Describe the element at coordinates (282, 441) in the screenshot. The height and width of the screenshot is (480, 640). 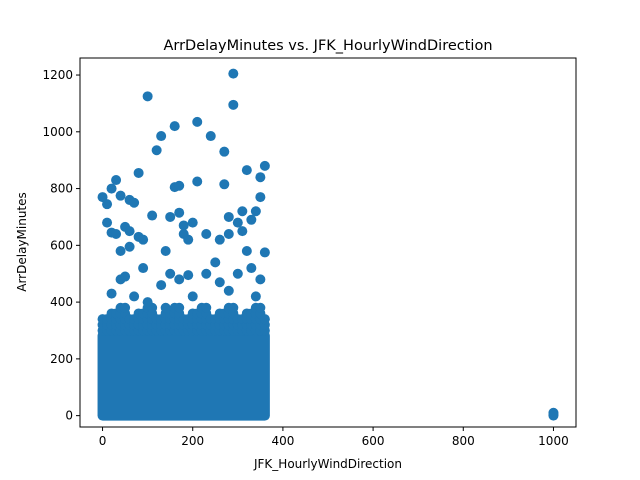
I see `x-tick-label: 400` at that location.